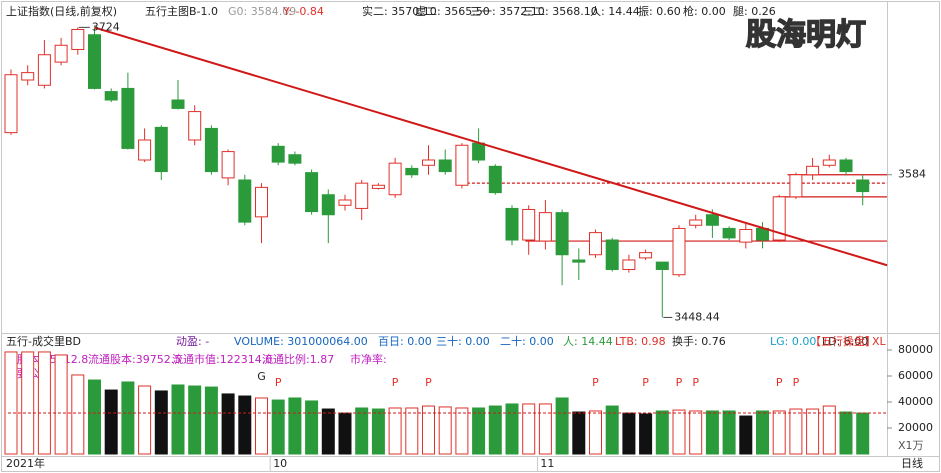 Image resolution: width=941 pixels, height=473 pixels. Describe the element at coordinates (280, 463) in the screenshot. I see `x-tick-label: 10` at that location.